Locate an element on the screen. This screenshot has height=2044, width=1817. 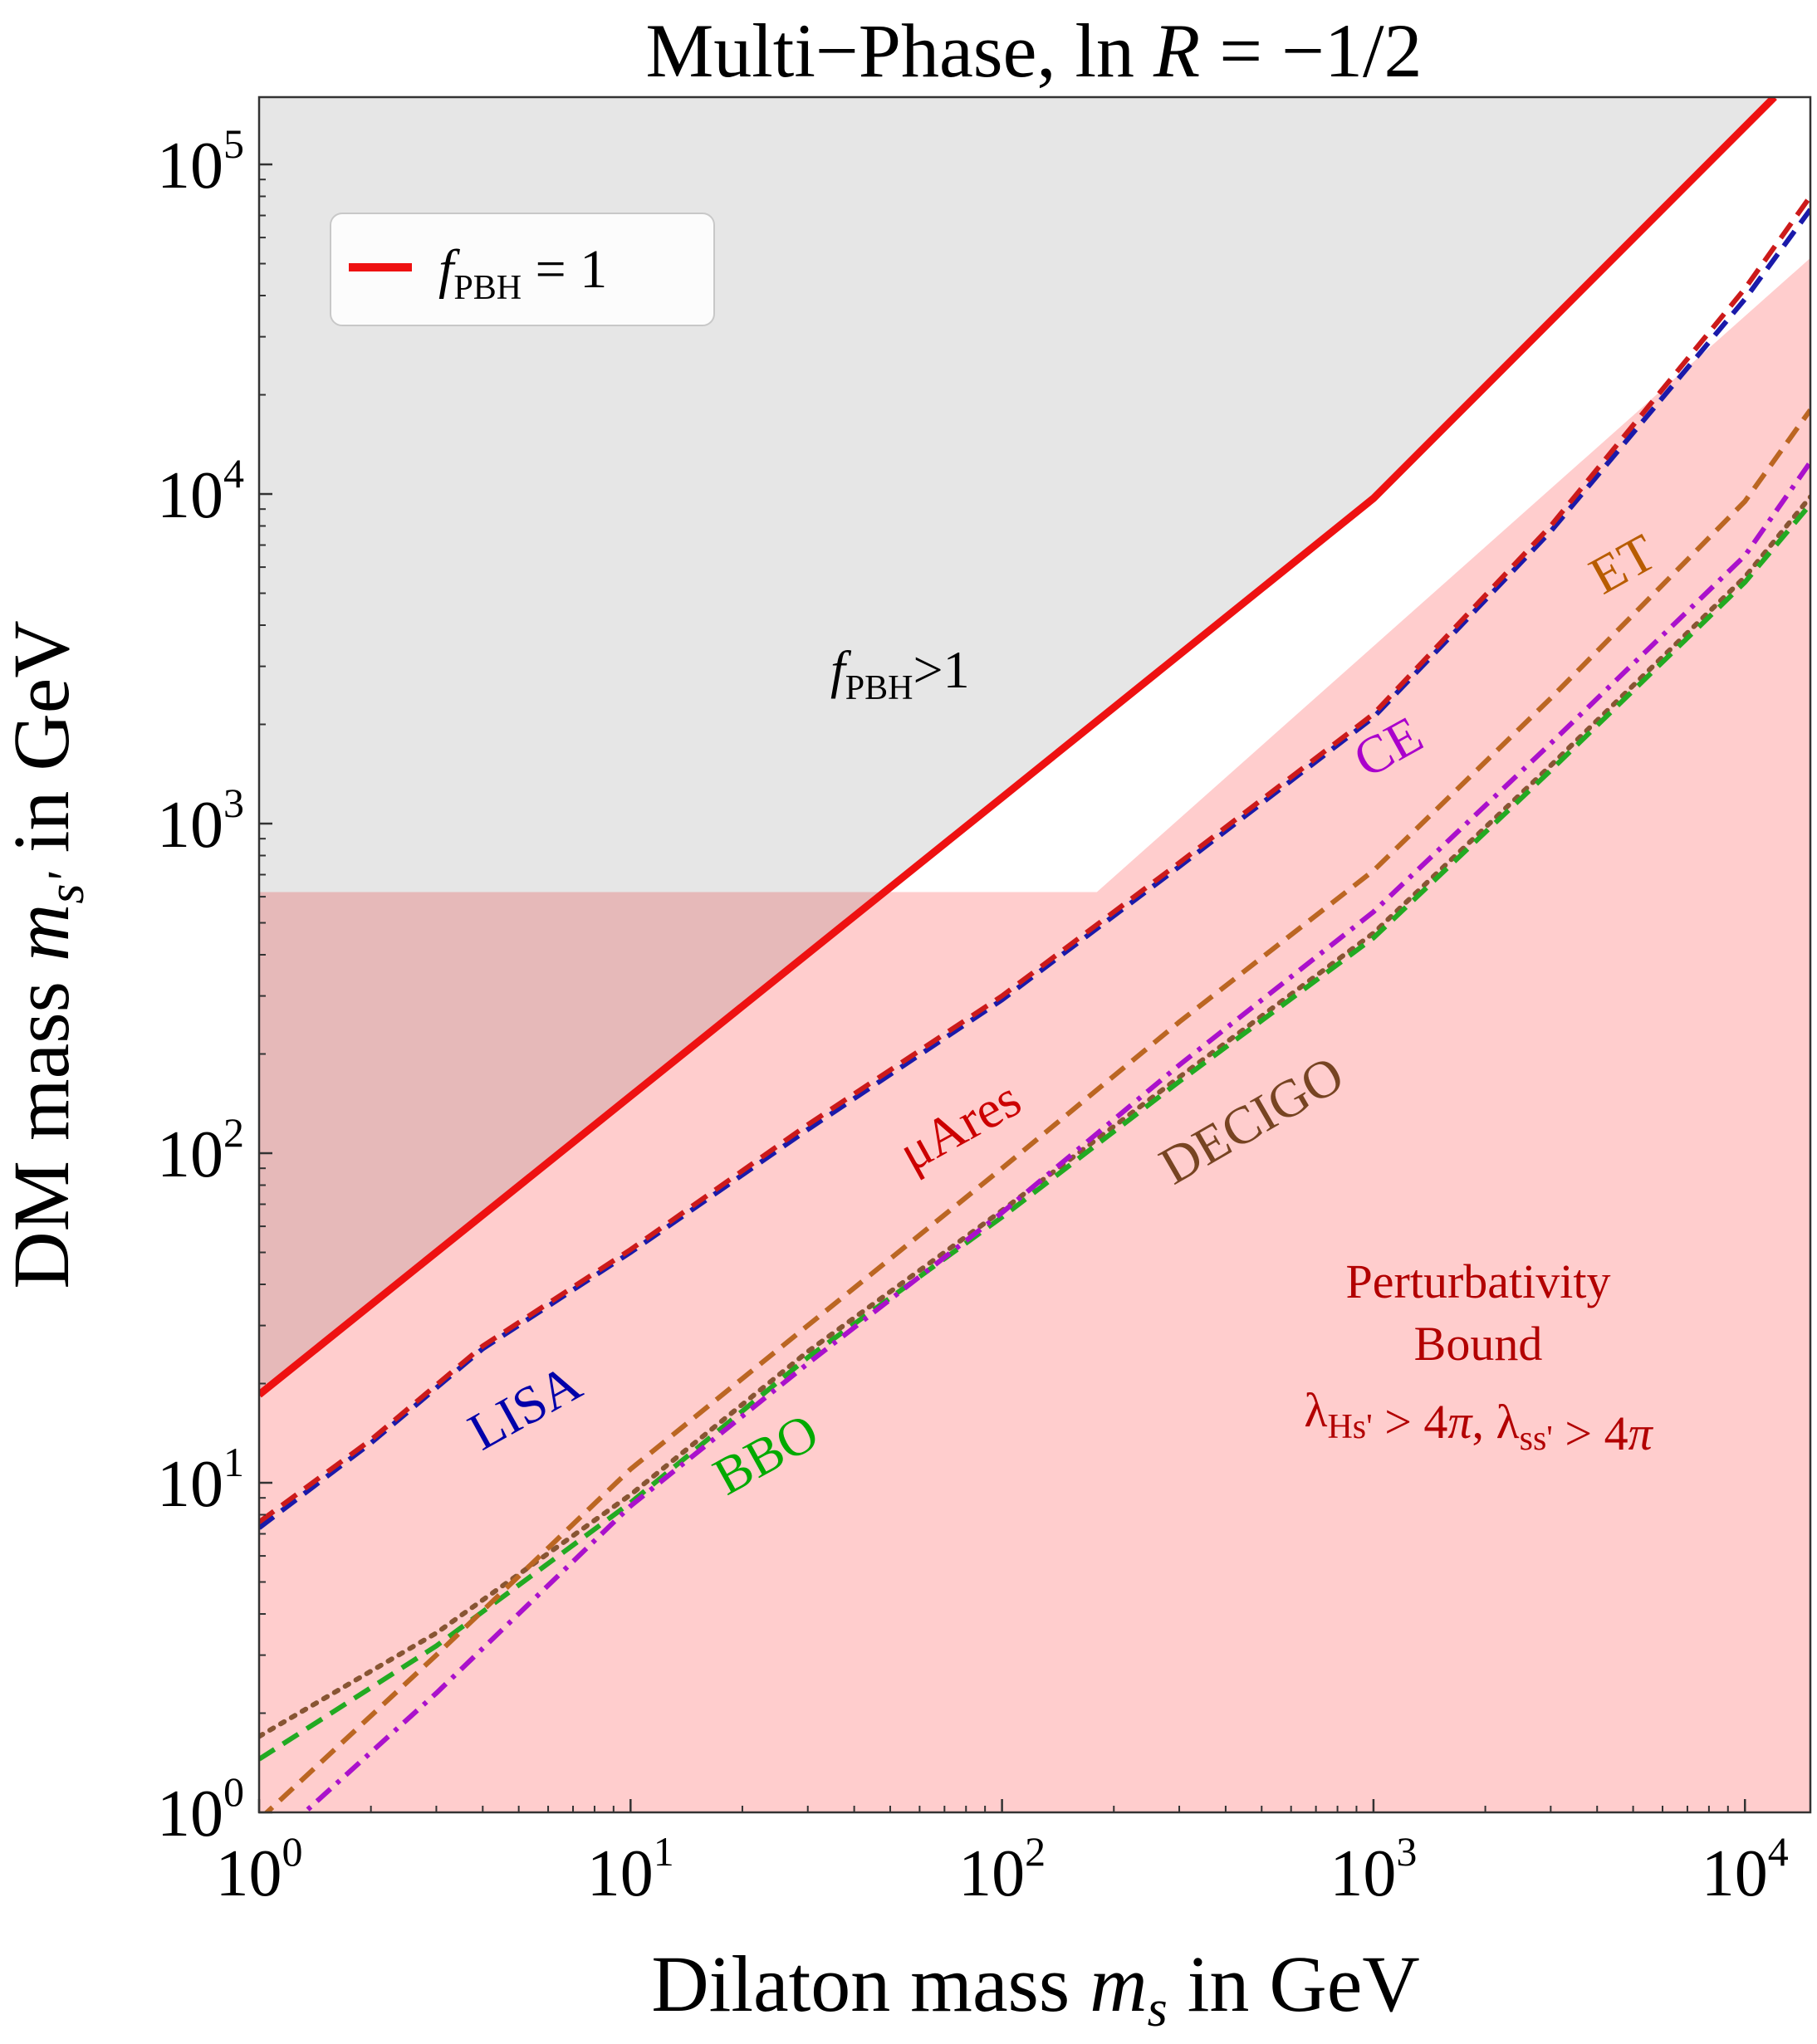
chart-title: Multi−Phase, ln R = −1/2 is located at coordinates (1033, 50).